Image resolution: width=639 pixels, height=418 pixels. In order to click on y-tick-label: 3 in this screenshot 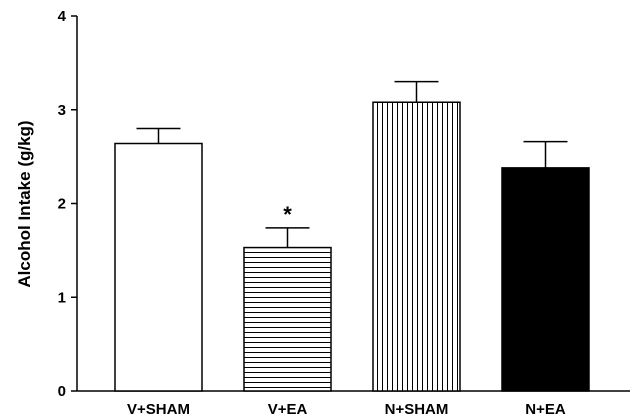, I will do `click(62, 110)`.